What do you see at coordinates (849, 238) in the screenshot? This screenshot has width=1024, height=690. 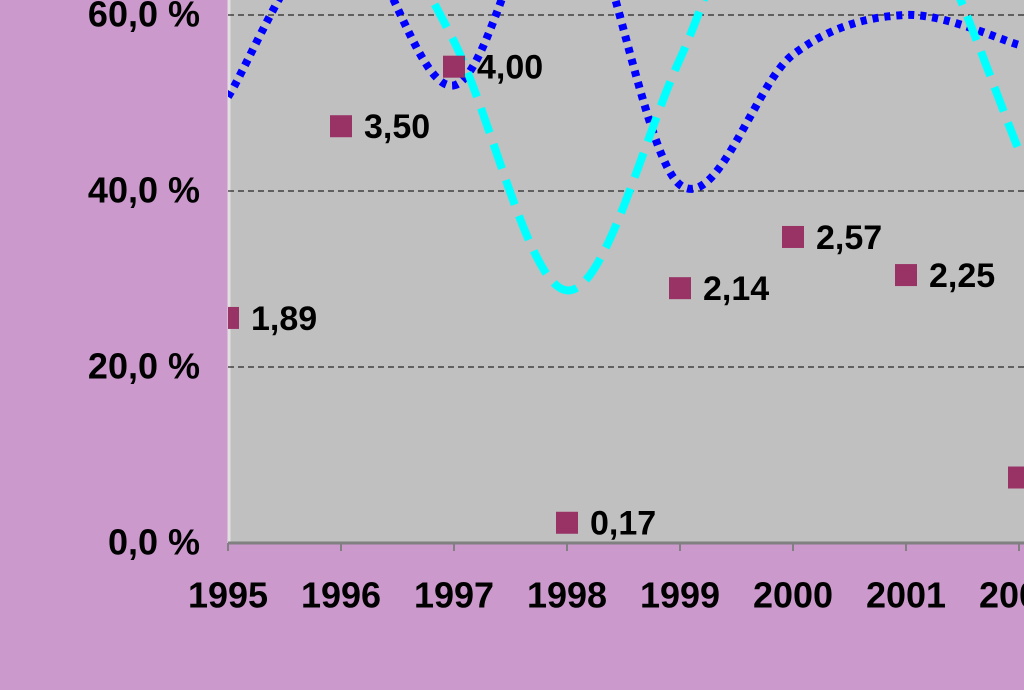 I see `value-label: 2,57` at bounding box center [849, 238].